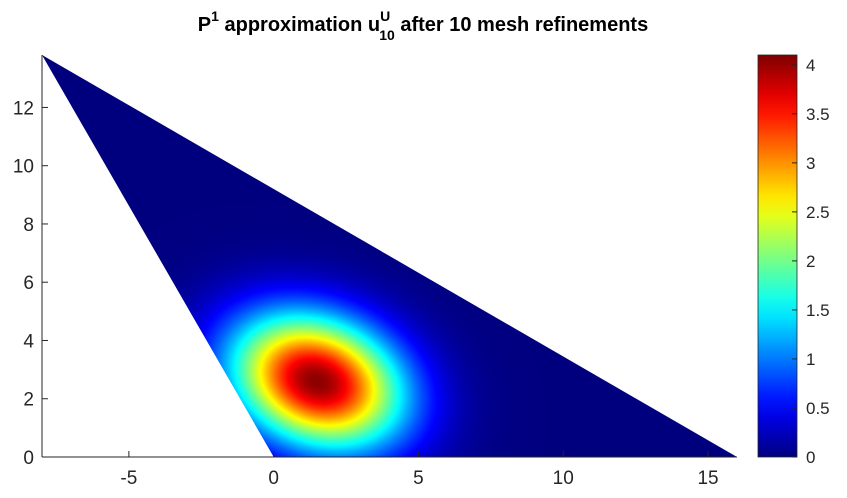 The width and height of the screenshot is (847, 498). Describe the element at coordinates (810, 163) in the screenshot. I see `colorbar-tick-label: 3` at that location.